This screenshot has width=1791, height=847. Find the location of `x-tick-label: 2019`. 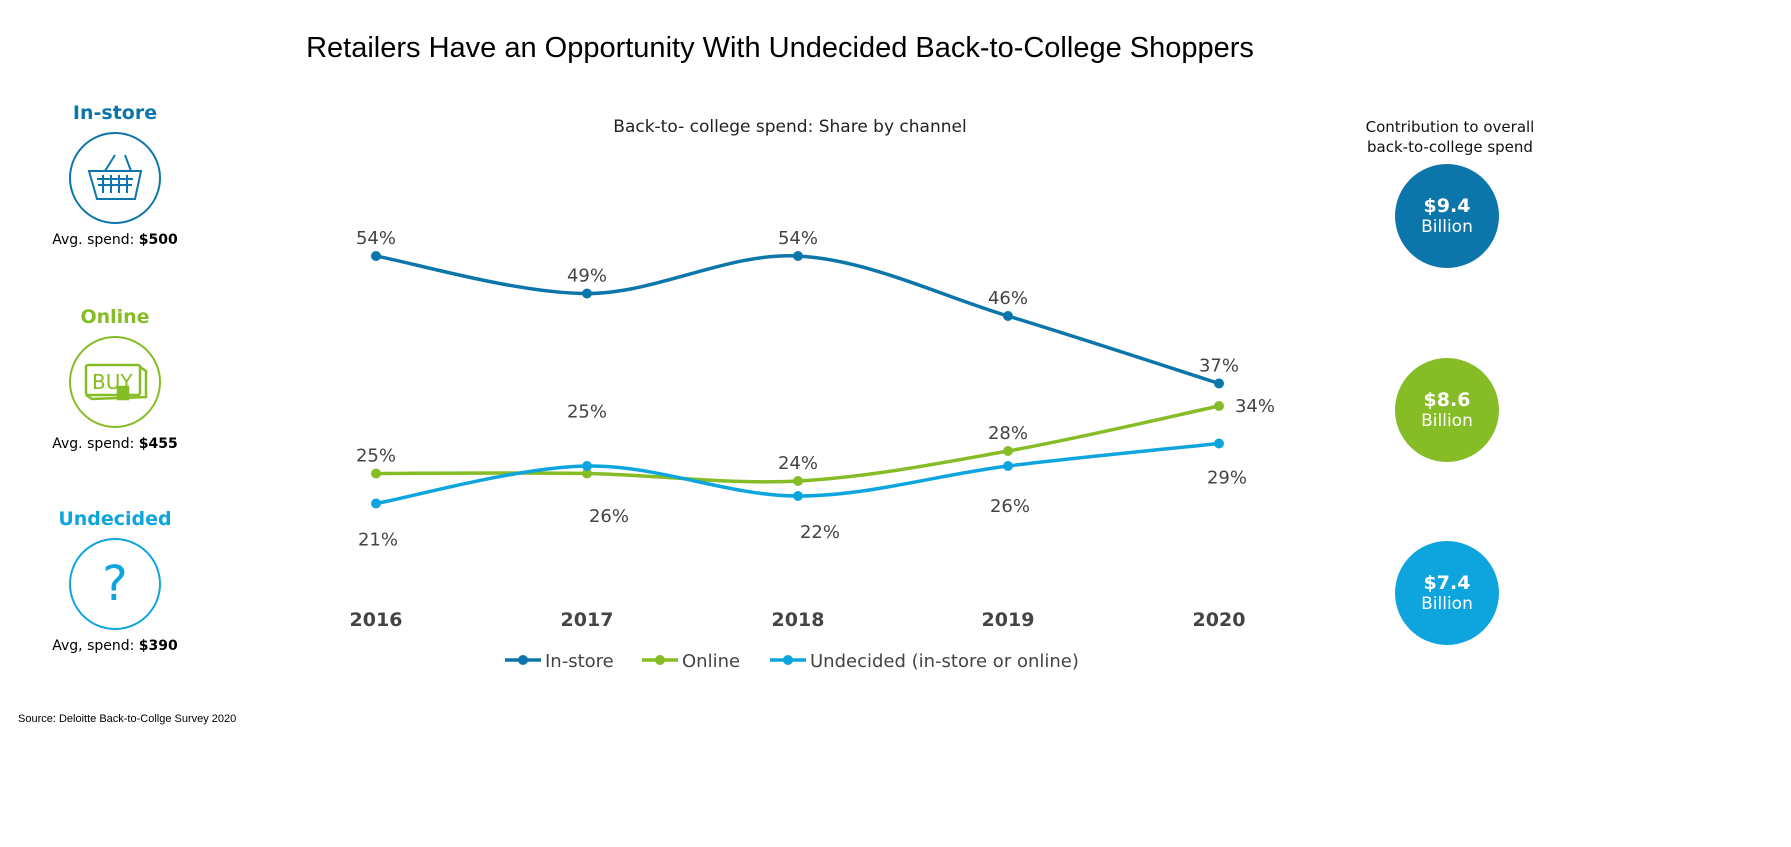

x-tick-label: 2019 is located at coordinates (1008, 620).